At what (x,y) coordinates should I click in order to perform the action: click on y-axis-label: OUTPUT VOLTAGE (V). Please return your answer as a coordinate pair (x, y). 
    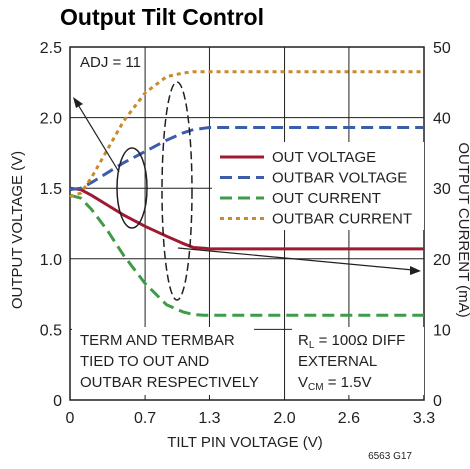
    Looking at the image, I should click on (17, 230).